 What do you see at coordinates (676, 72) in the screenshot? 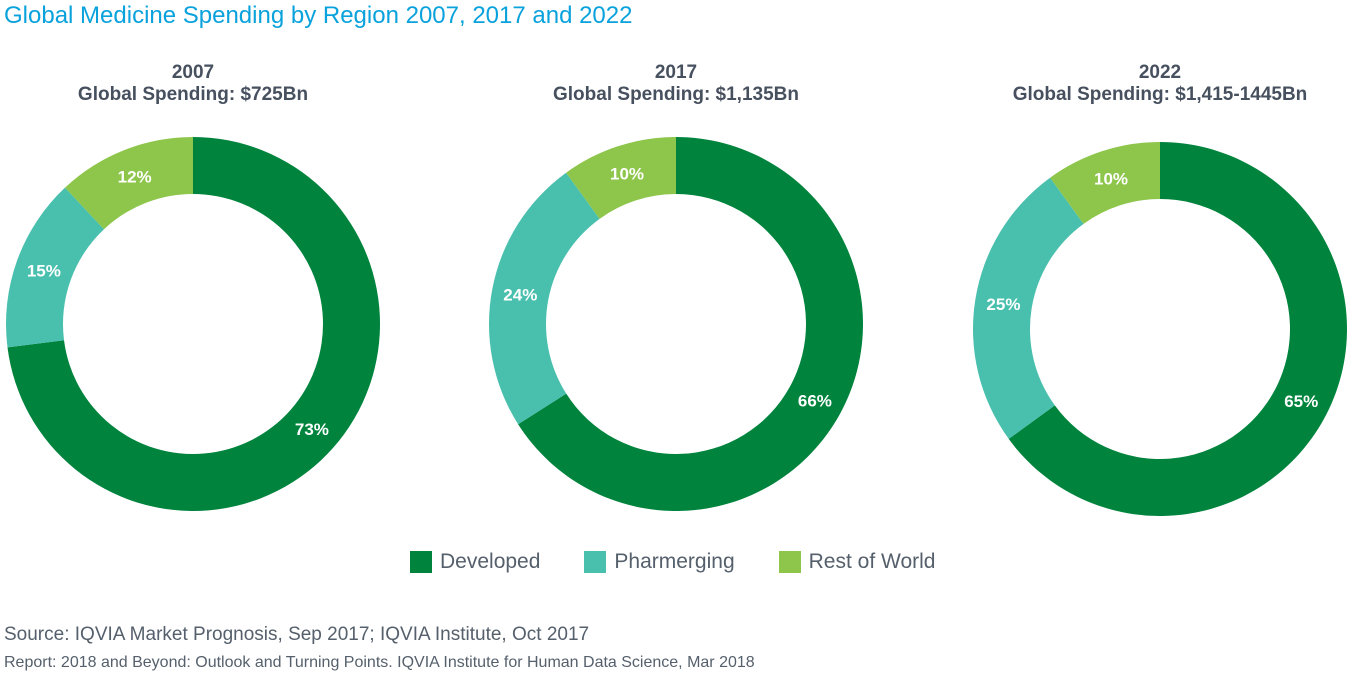
I see `chart-year: 2017` at bounding box center [676, 72].